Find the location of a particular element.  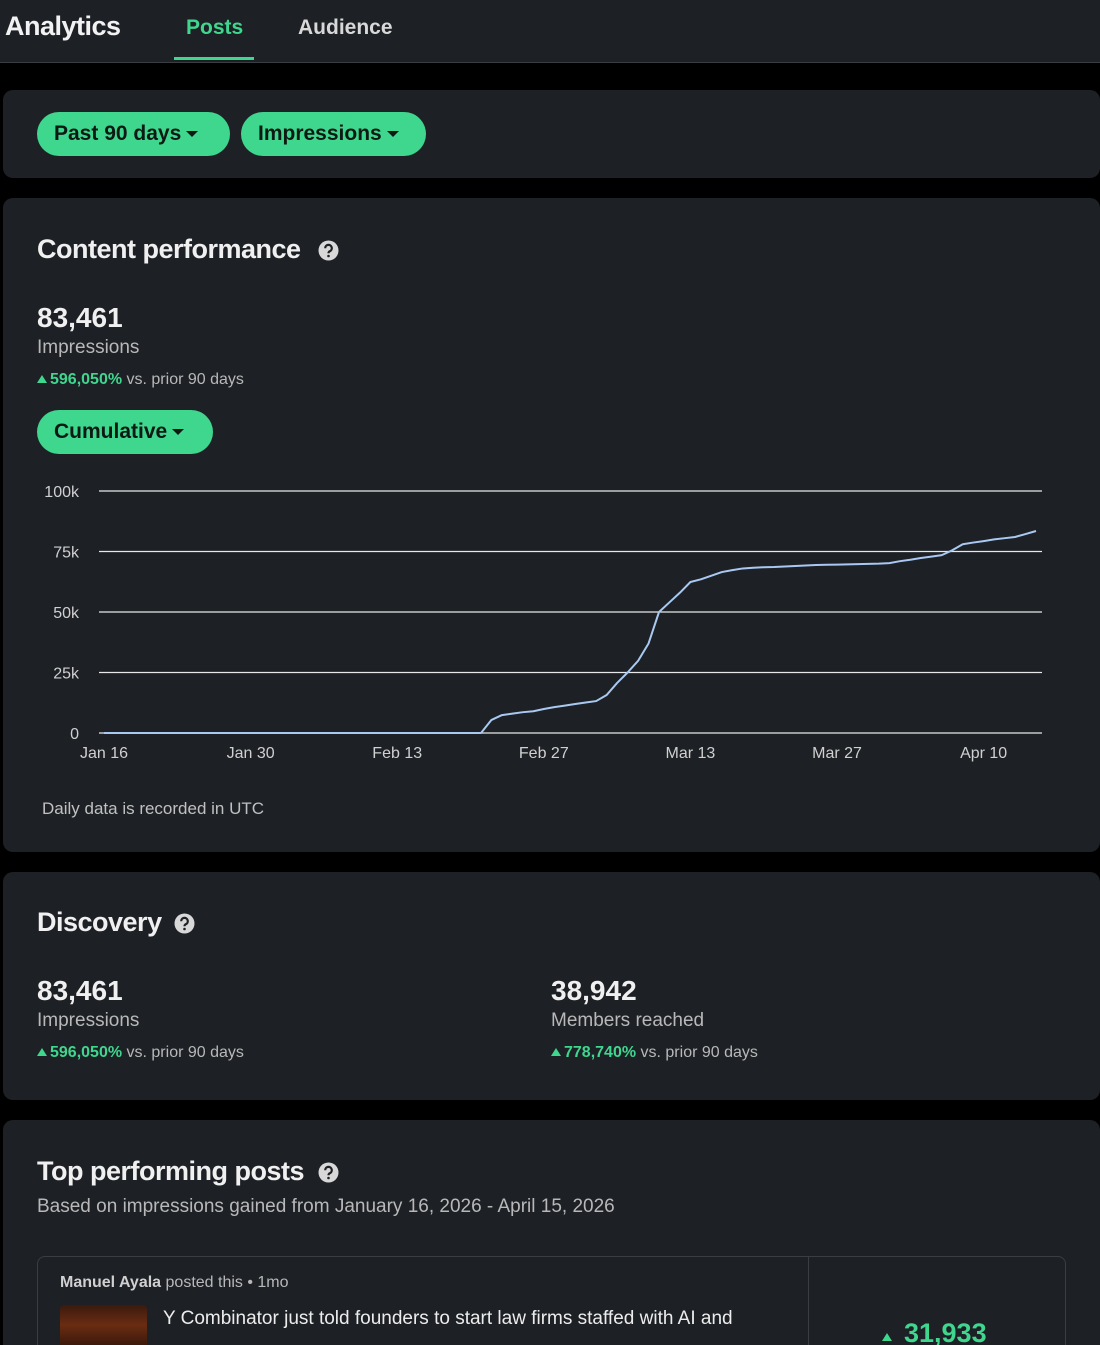

x-tick-label: Mar 13 is located at coordinates (691, 753).